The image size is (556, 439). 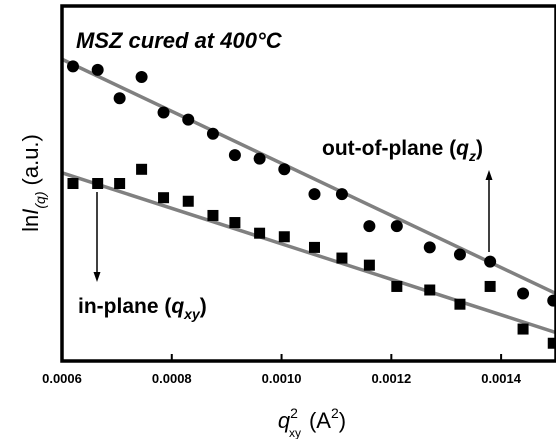 What do you see at coordinates (462, 148) in the screenshot?
I see `annotation-out-of-plane-var: q` at bounding box center [462, 148].